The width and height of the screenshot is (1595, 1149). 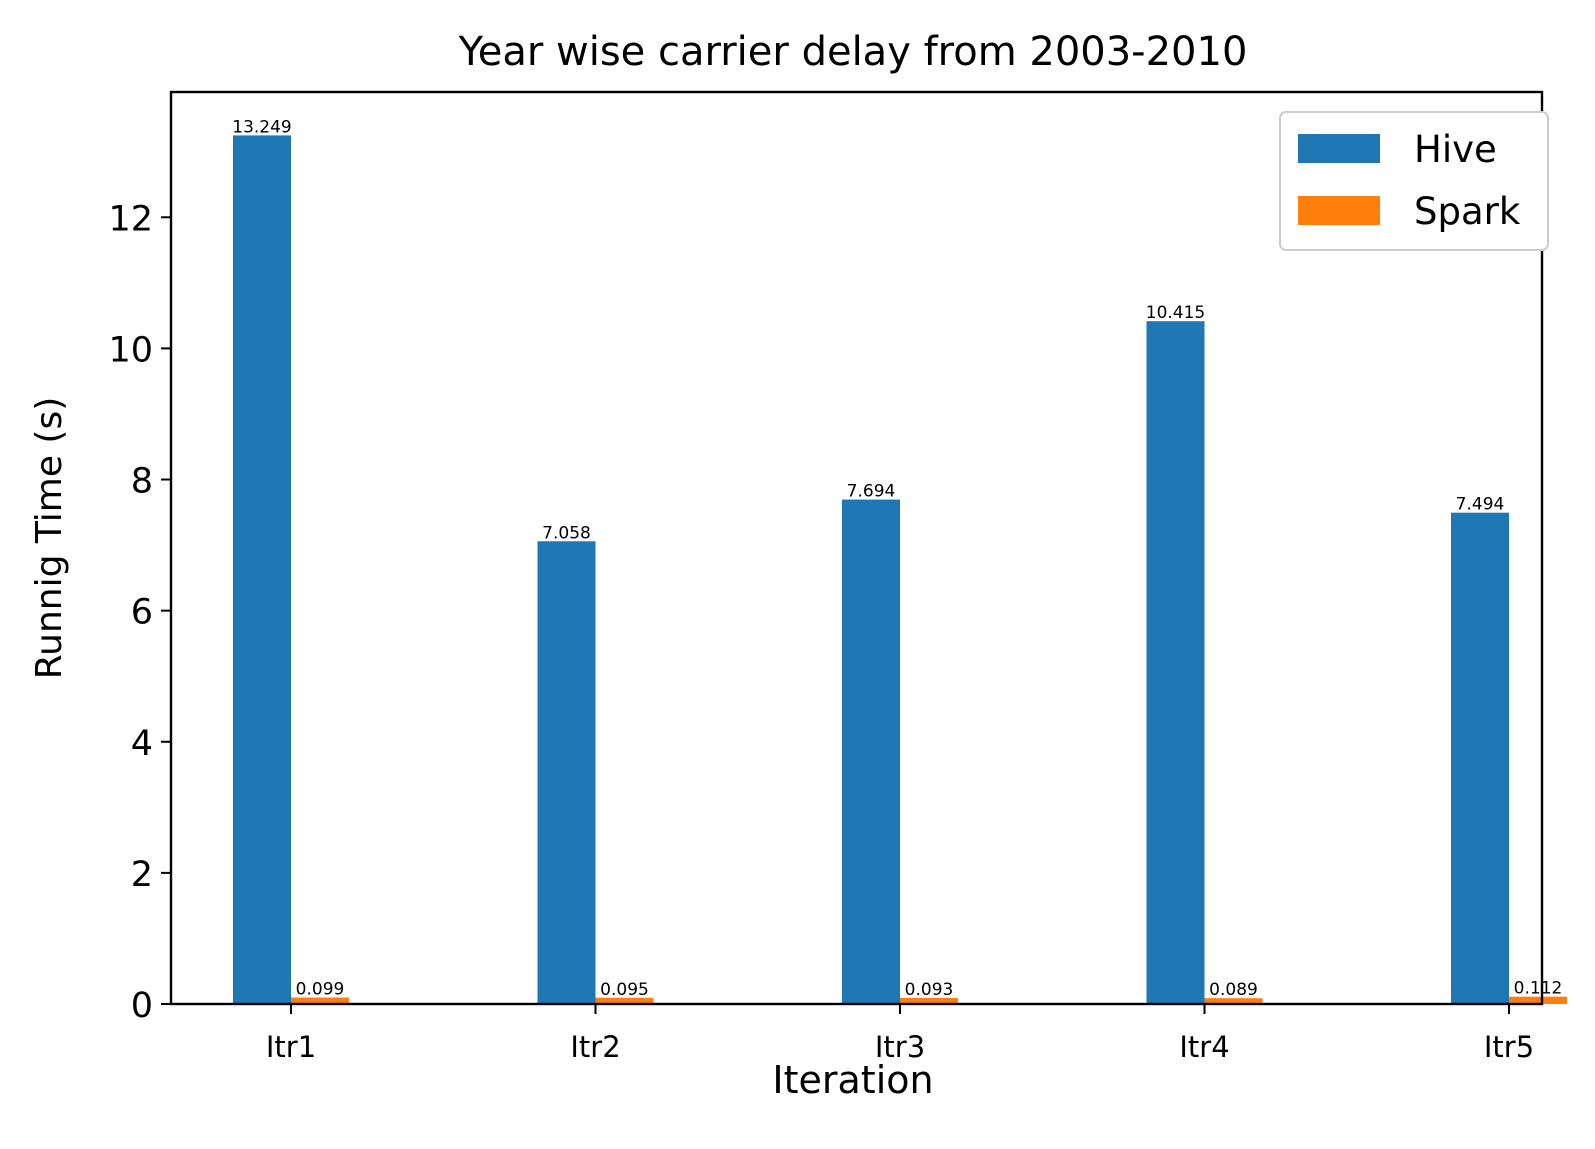 I want to click on data-label-hive: 7.494, so click(x=1480, y=505).